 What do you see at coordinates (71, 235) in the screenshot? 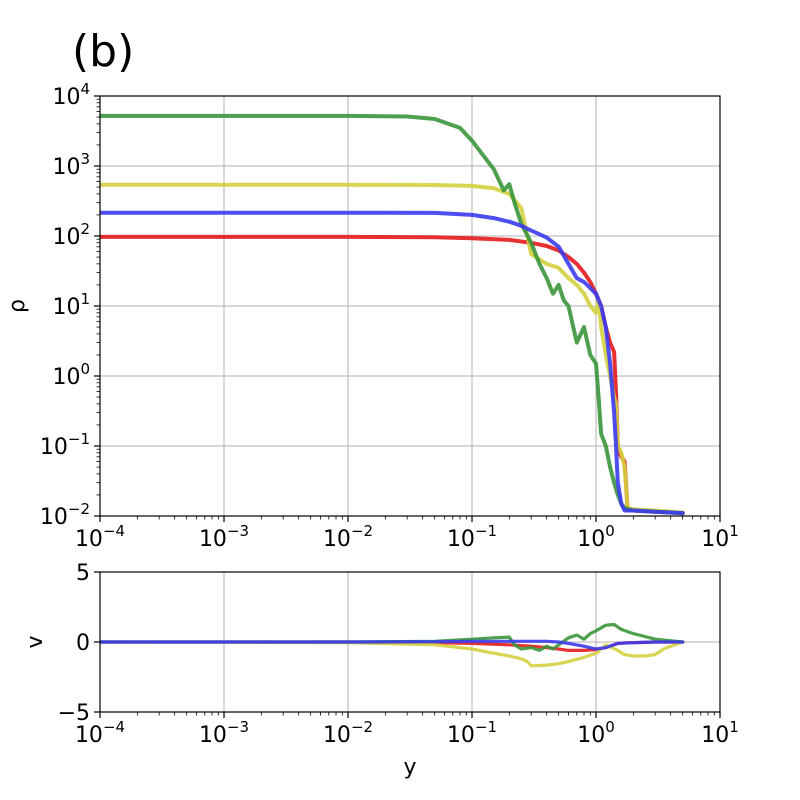
I see `y-tick-label: 10²` at bounding box center [71, 235].